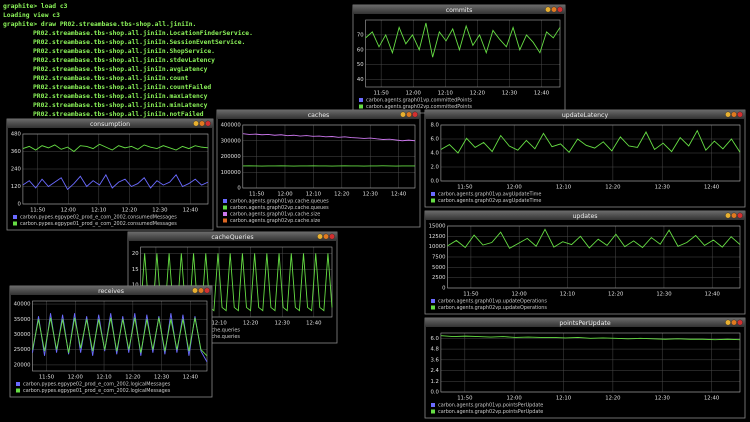 This screenshot has width=750, height=422. Describe the element at coordinates (584, 323) in the screenshot. I see `window-title: pointsPerUpdate` at that location.